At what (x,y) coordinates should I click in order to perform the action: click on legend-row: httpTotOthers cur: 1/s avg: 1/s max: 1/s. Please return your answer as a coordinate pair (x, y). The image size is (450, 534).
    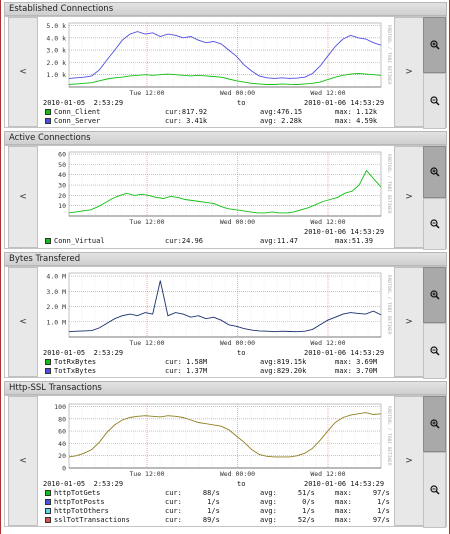
    Looking at the image, I should click on (218, 511).